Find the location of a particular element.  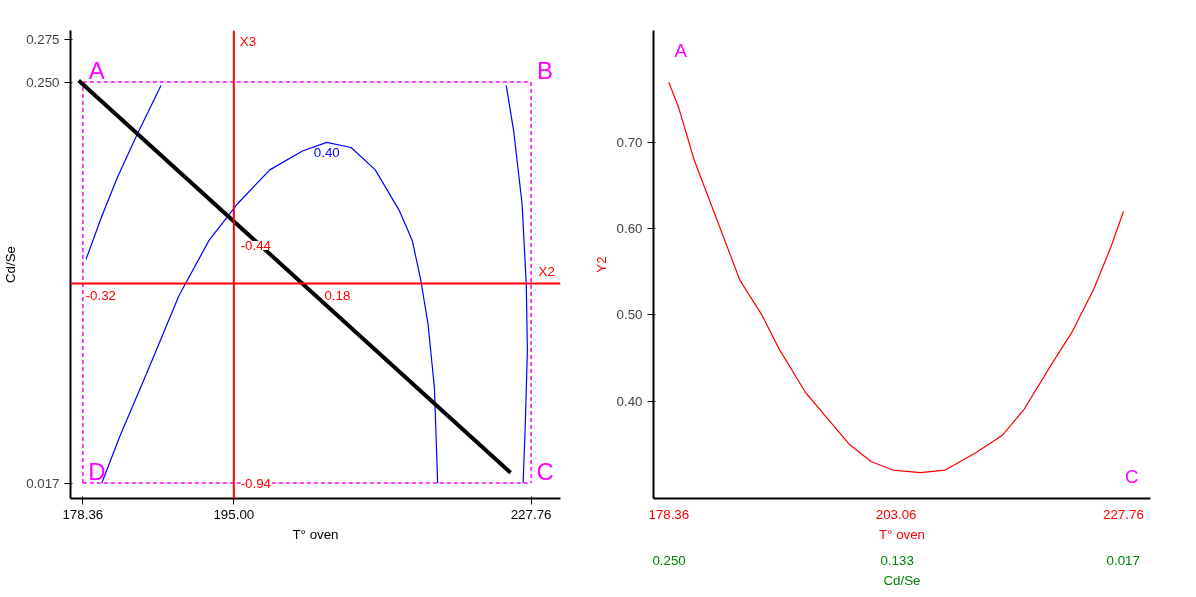

x2-tick-label: 0.250 is located at coordinates (669, 560).